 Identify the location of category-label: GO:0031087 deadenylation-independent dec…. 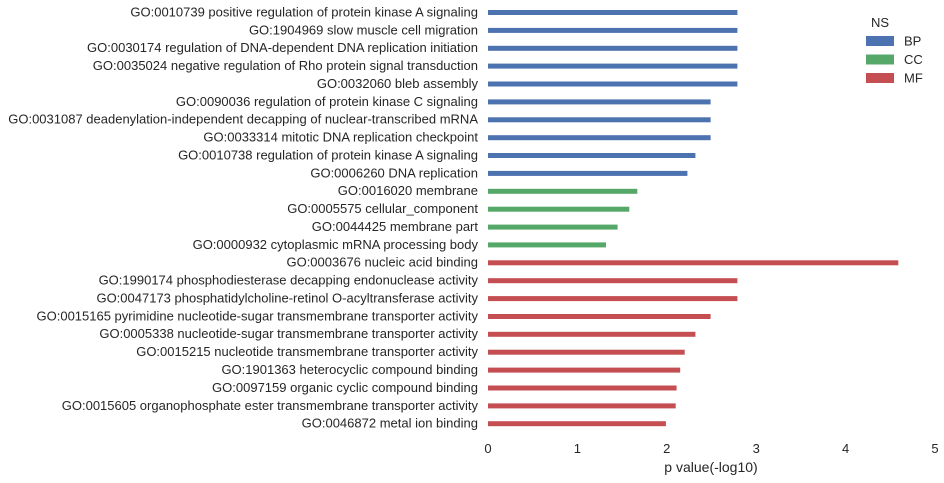
(243, 119).